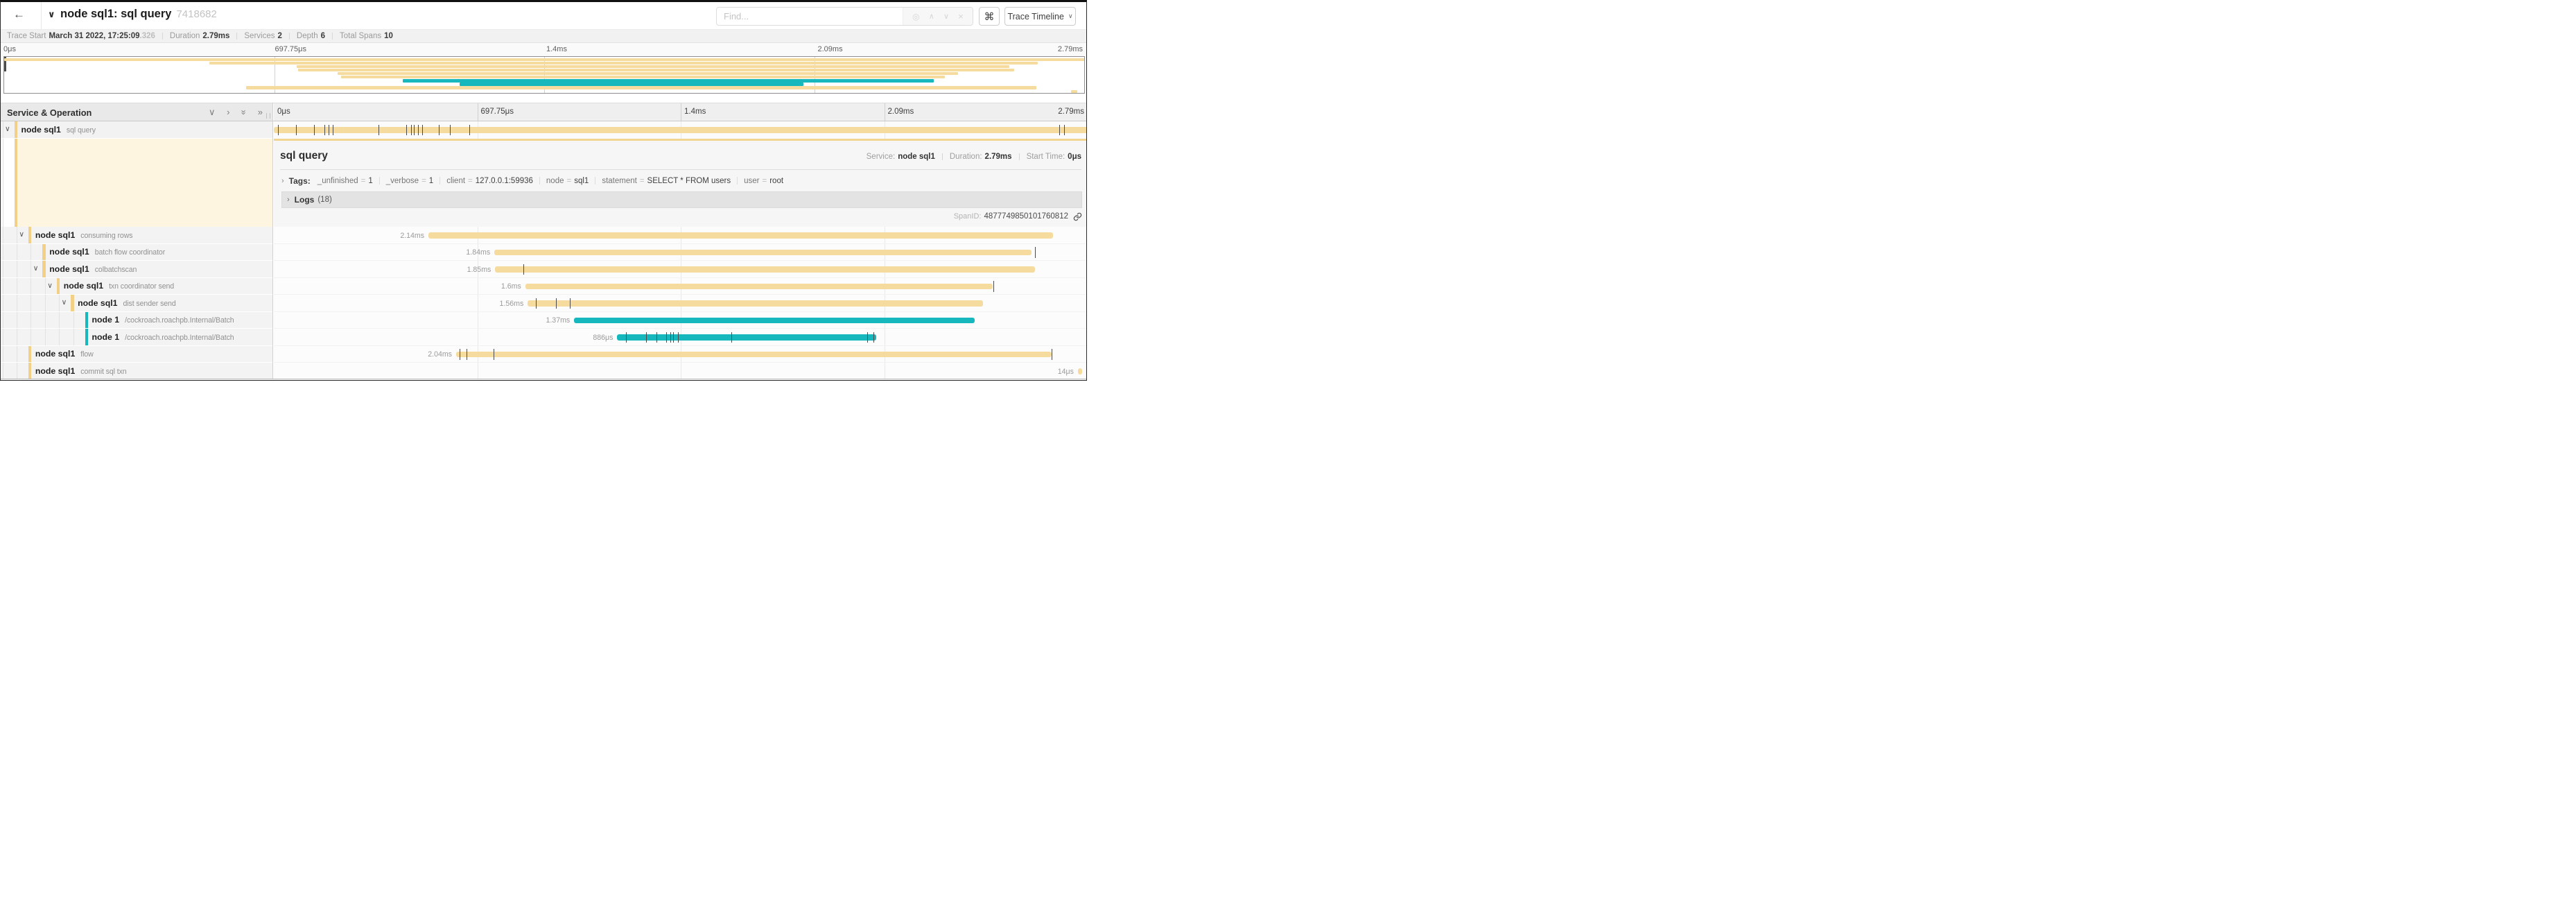 The image size is (2576, 903). I want to click on span-duration-label: 1.6ms, so click(511, 286).